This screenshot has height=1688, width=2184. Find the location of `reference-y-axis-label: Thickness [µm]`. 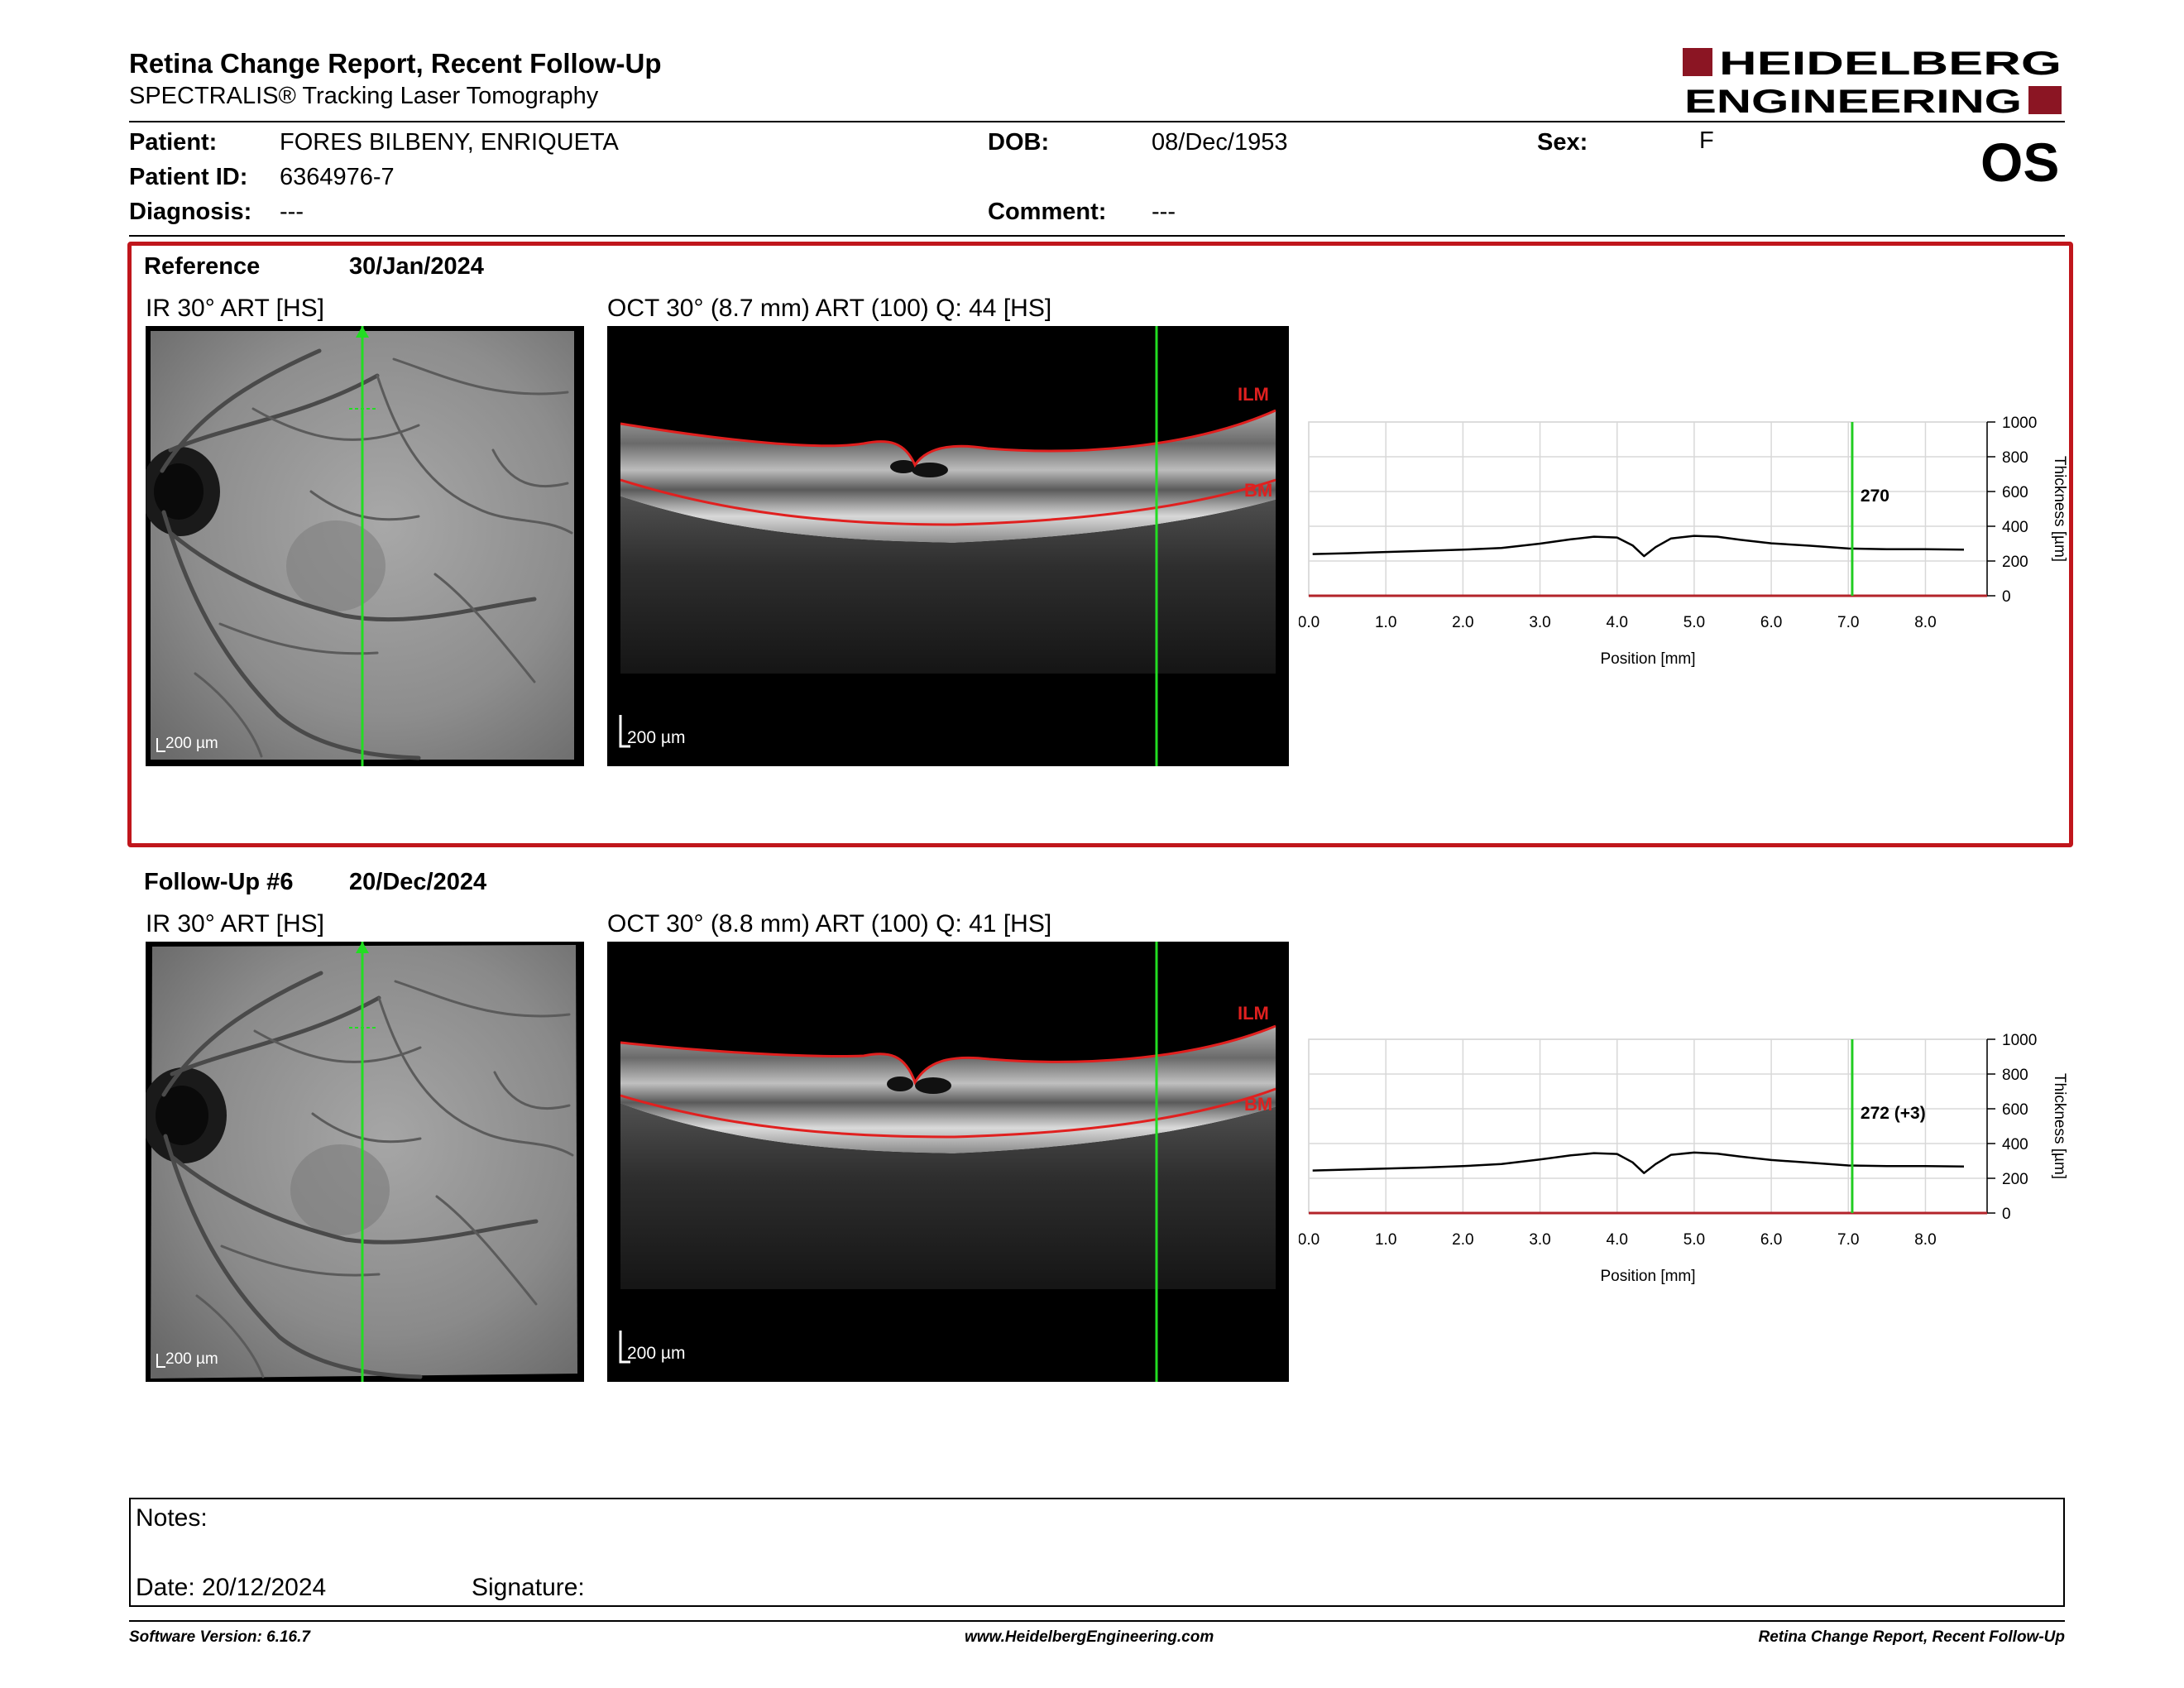

reference-y-axis-label: Thickness [µm] is located at coordinates (2059, 509).